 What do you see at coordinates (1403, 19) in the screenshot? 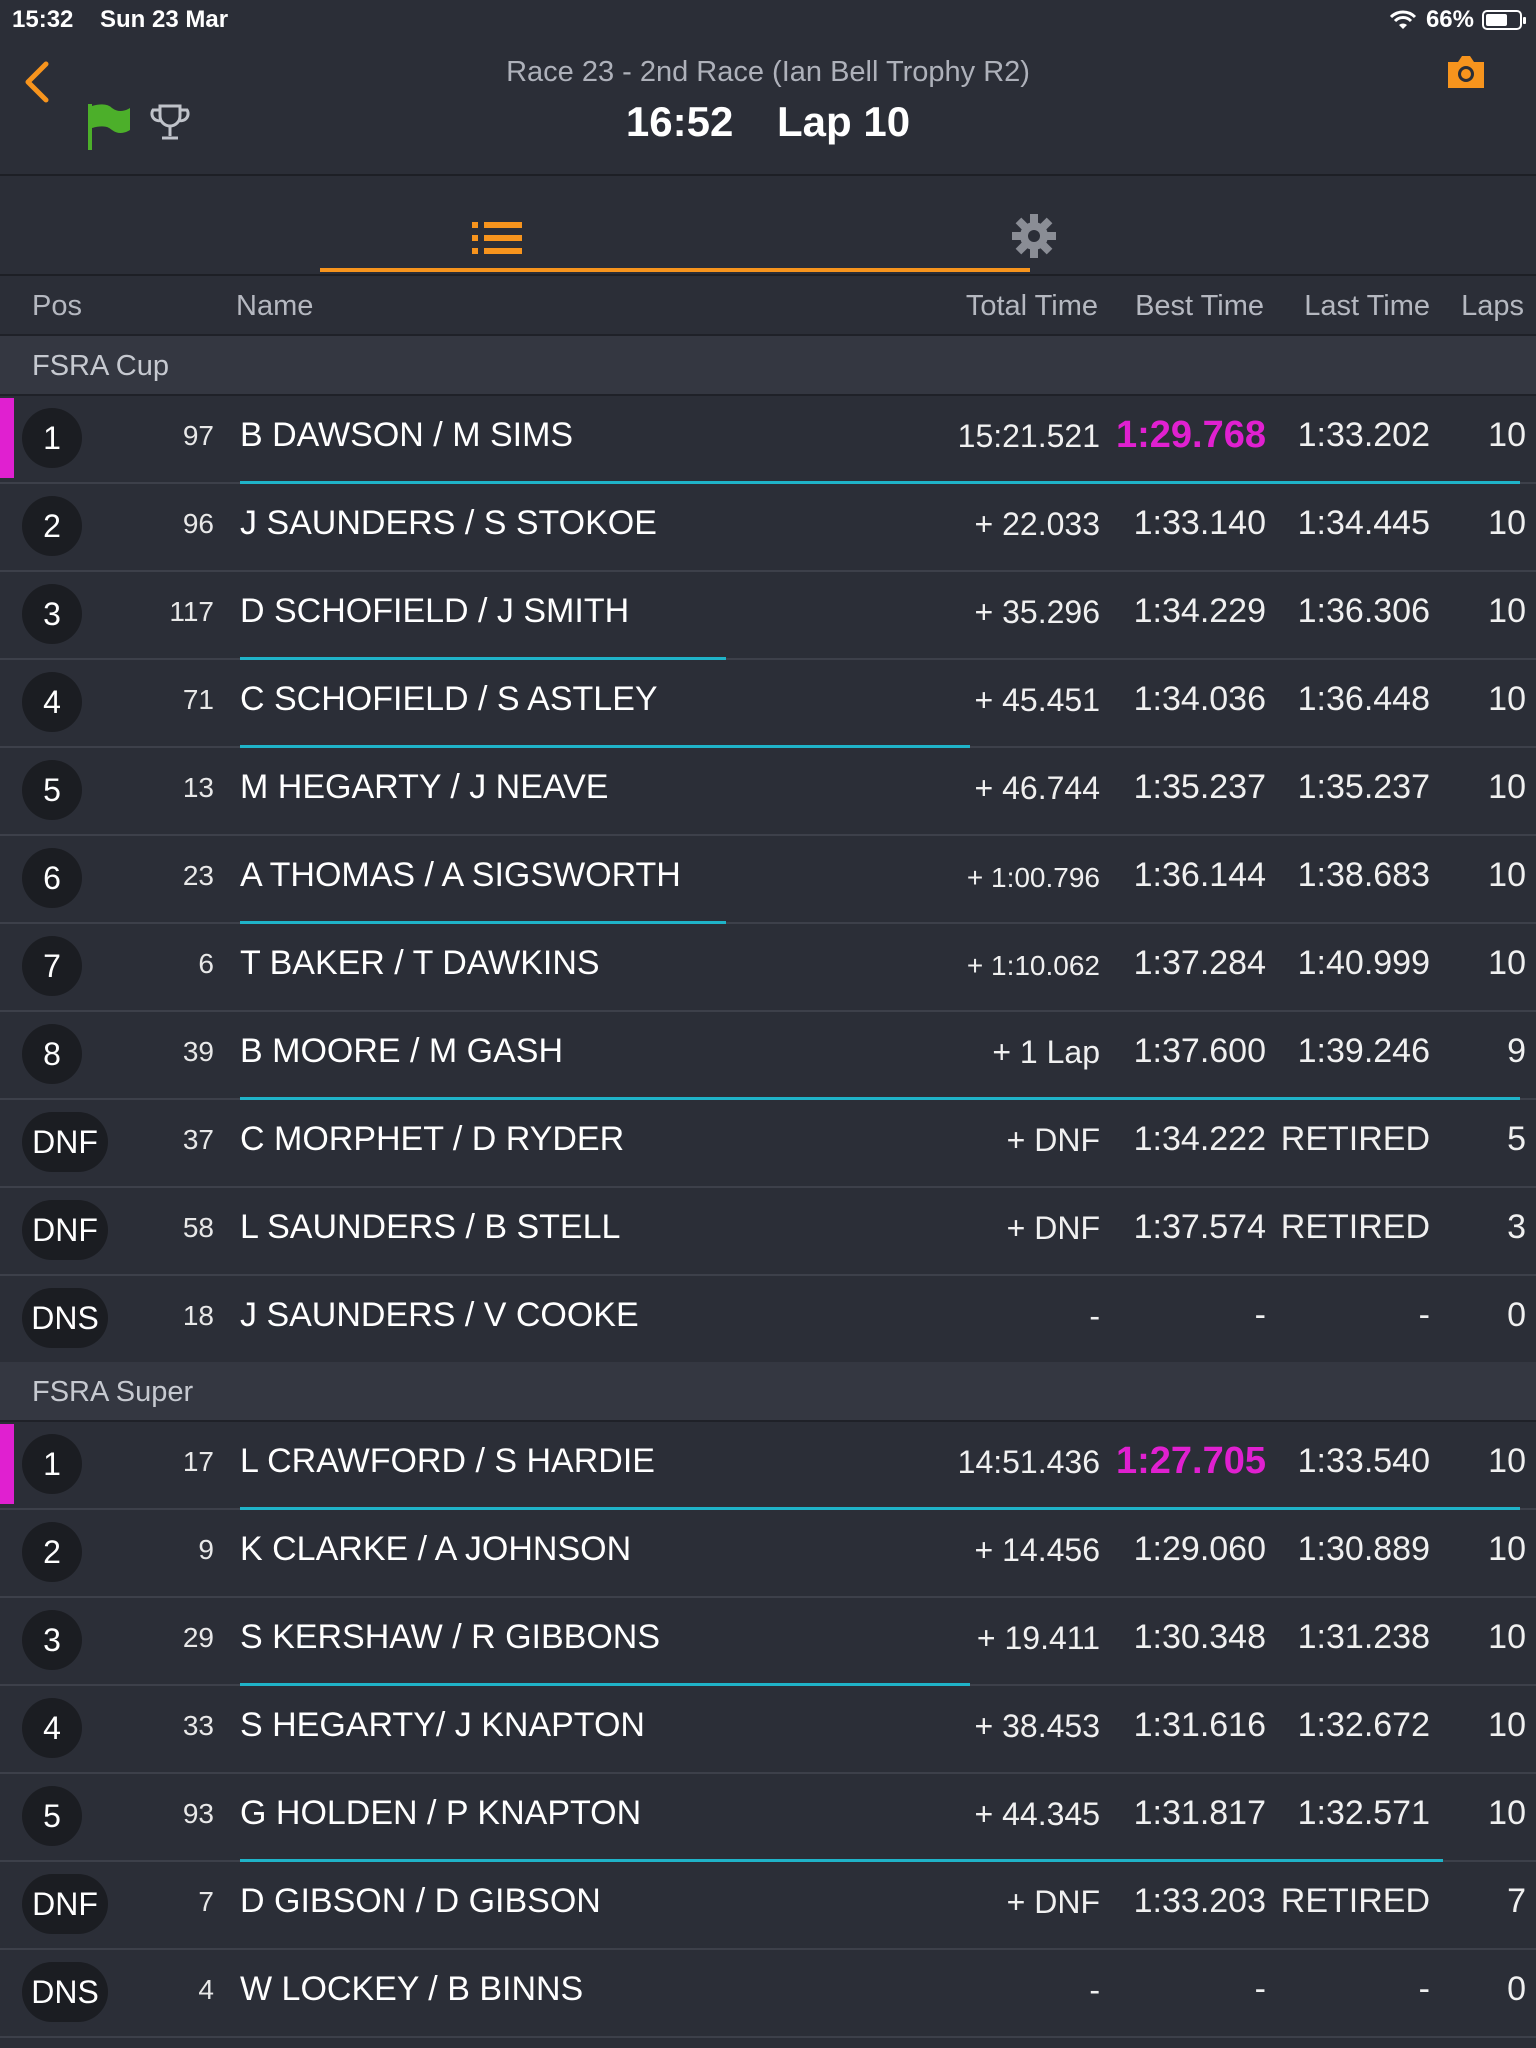
I see `wifi-icon` at bounding box center [1403, 19].